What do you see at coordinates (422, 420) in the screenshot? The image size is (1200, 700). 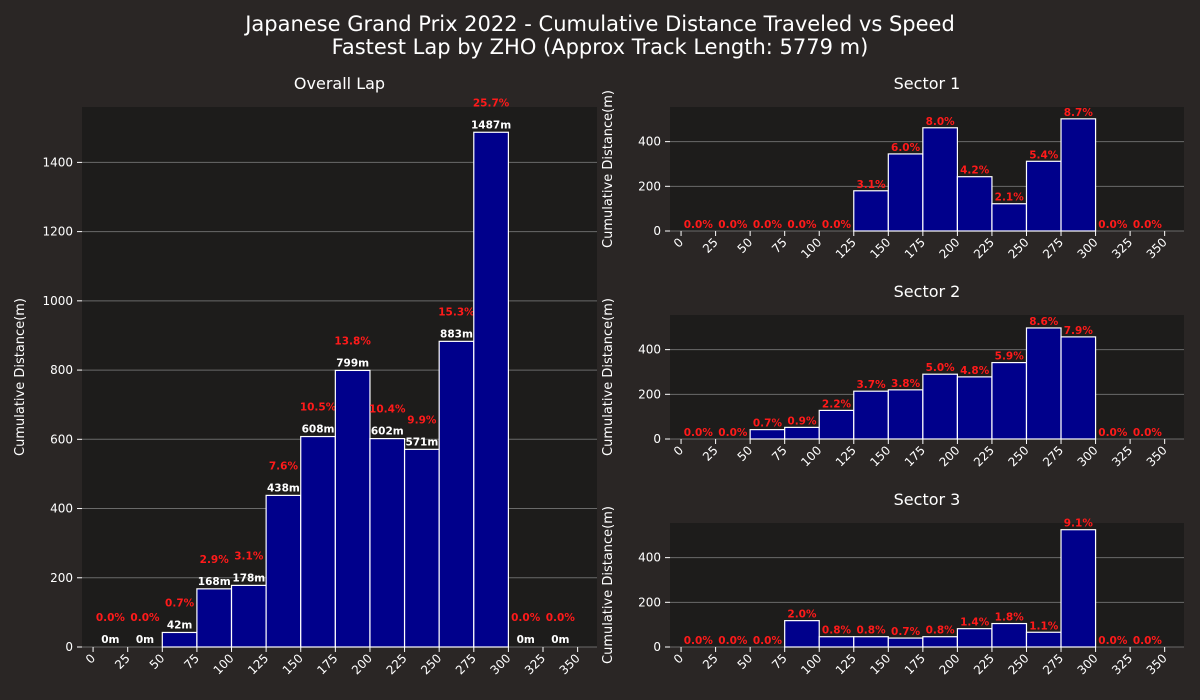 I see `percent-label: 9.9%` at bounding box center [422, 420].